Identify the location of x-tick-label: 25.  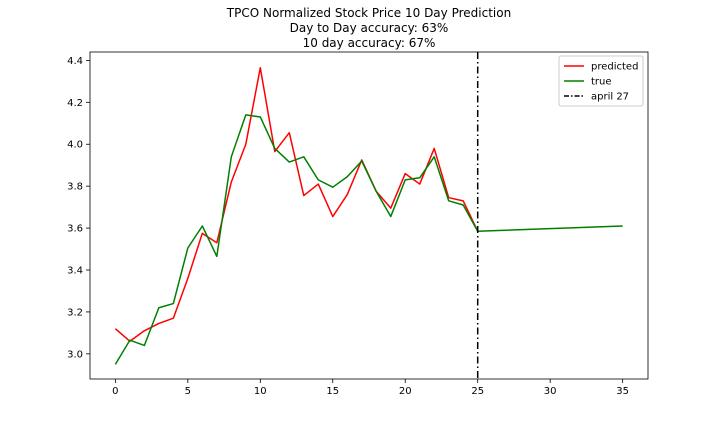
(477, 391).